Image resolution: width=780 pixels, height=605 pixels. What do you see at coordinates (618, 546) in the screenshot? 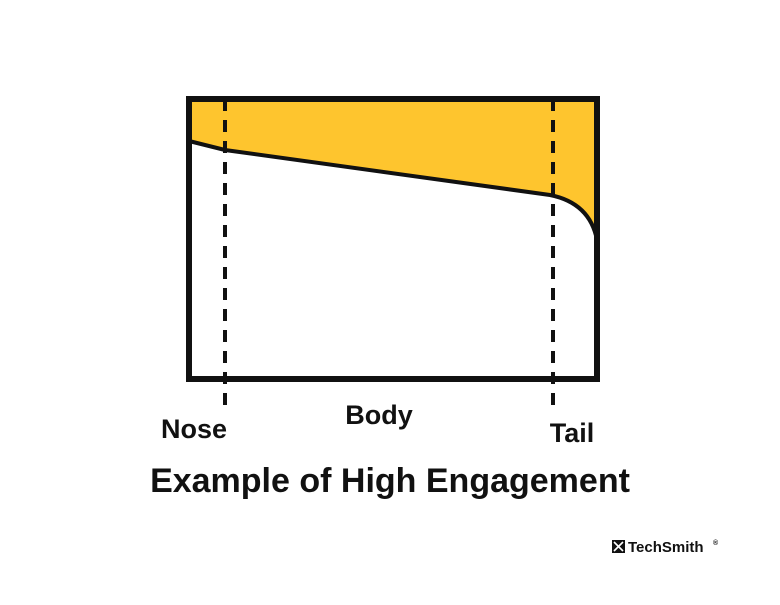
I see `brand-icon-cut` at bounding box center [618, 546].